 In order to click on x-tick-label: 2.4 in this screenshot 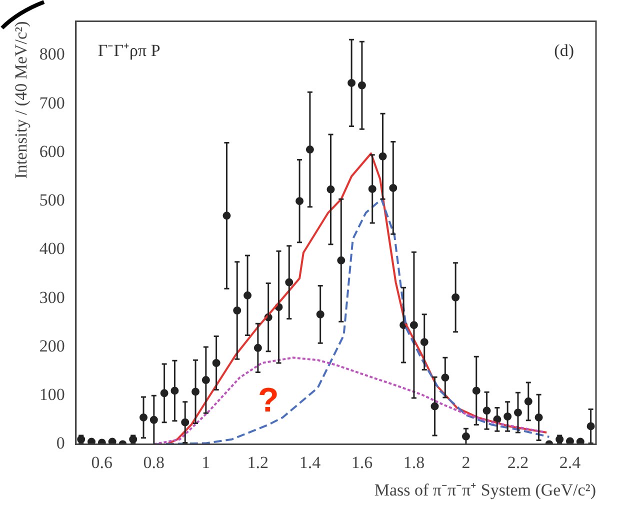, I will do `click(570, 462)`.